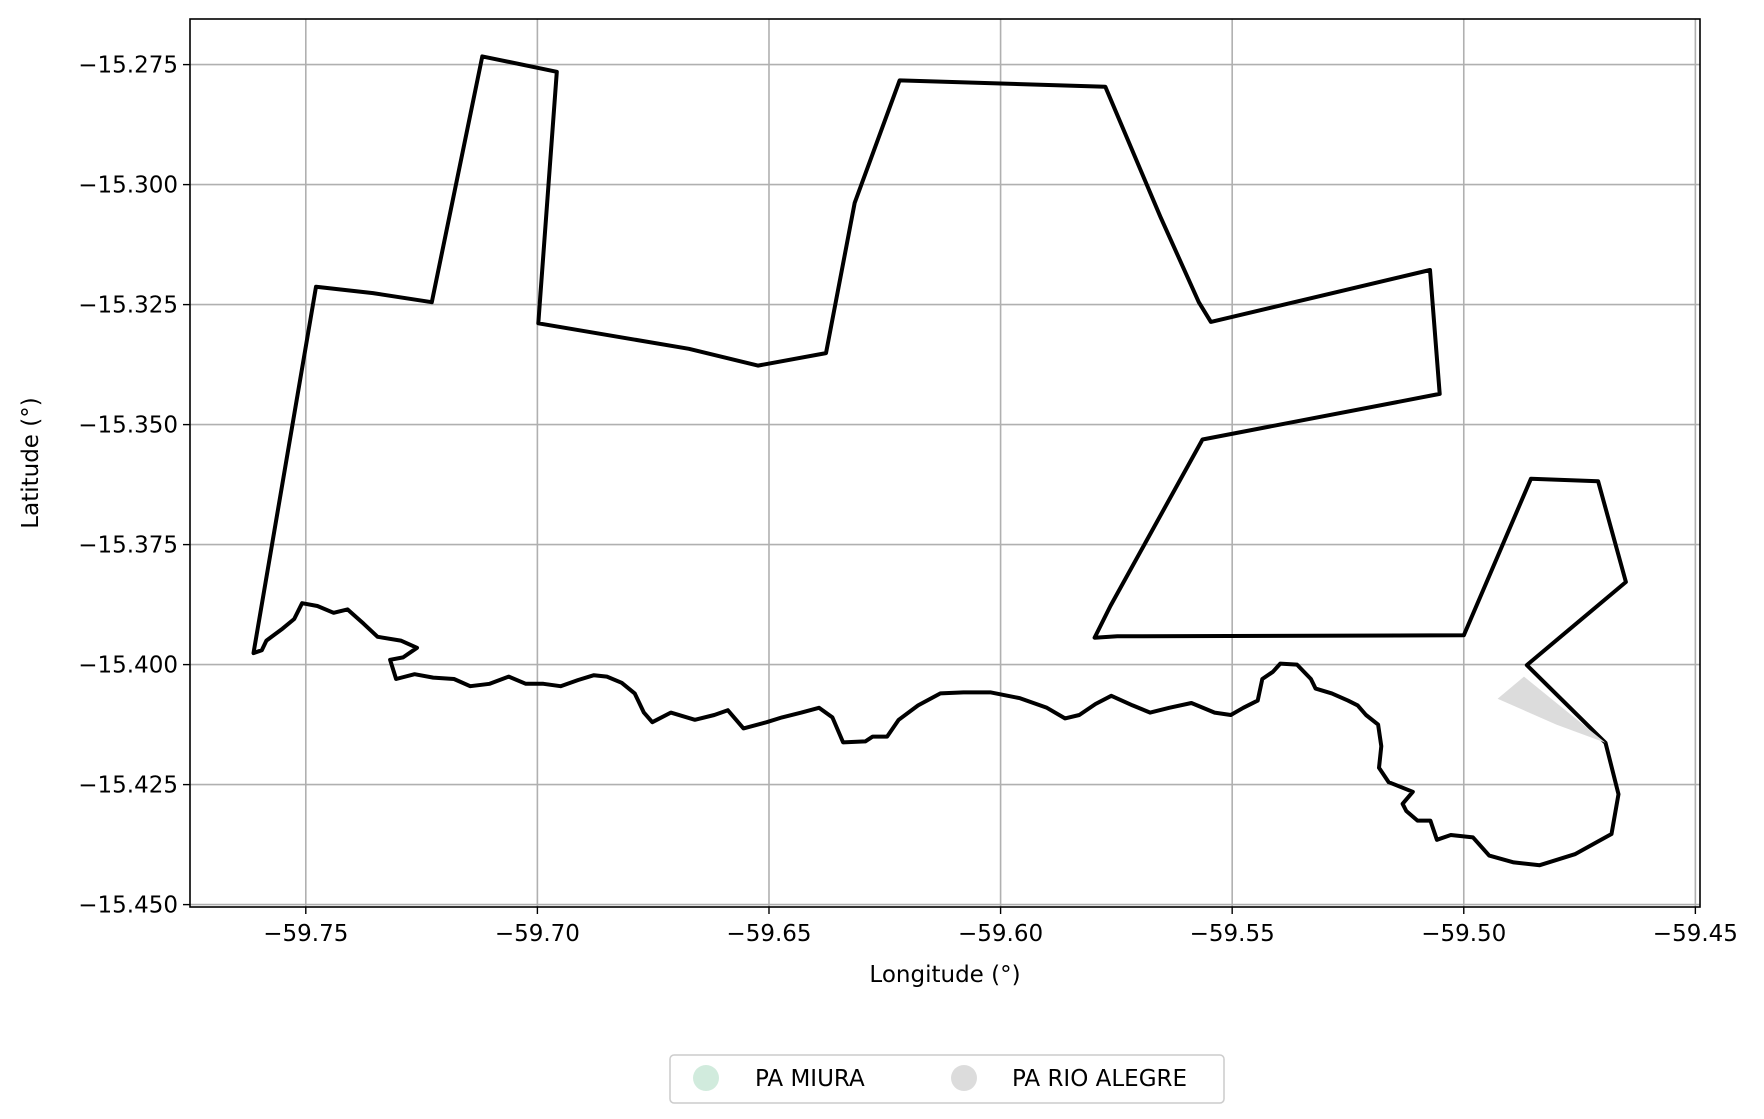 Image resolution: width=1764 pixels, height=1119 pixels. I want to click on x-tick-label: −59.55, so click(1232, 934).